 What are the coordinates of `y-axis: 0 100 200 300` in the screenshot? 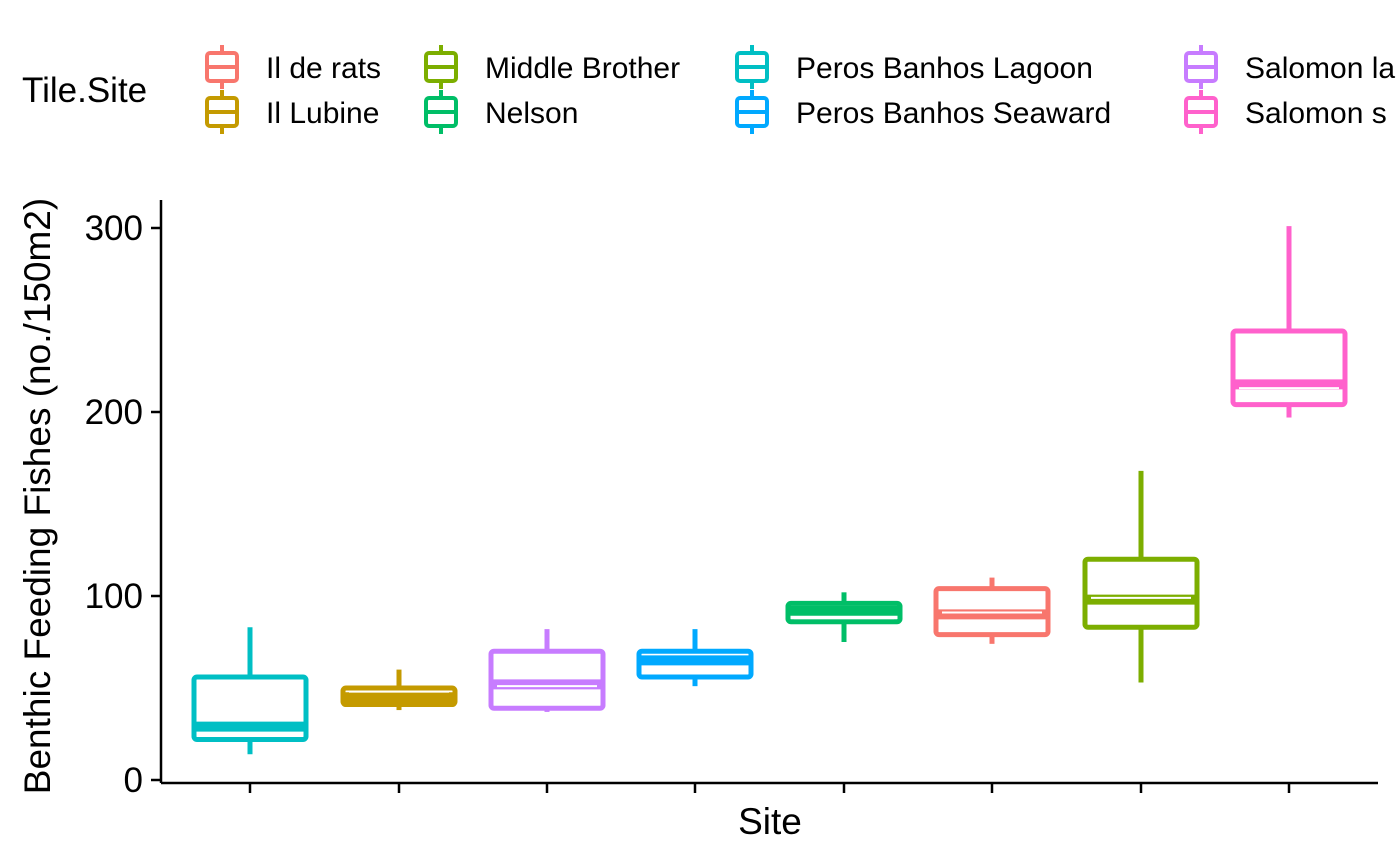 It's located at (124, 500).